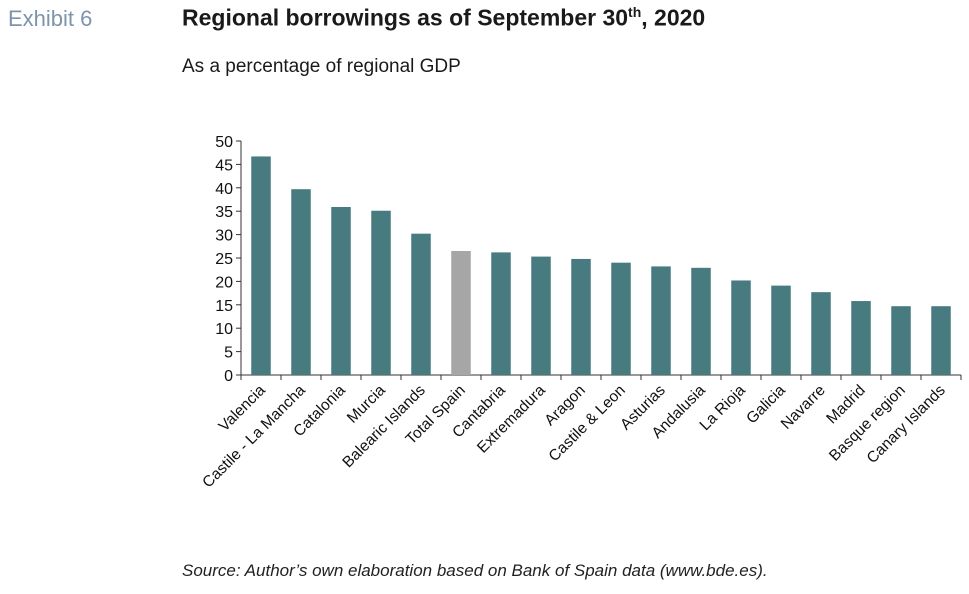  I want to click on bar-asturias, so click(661, 320).